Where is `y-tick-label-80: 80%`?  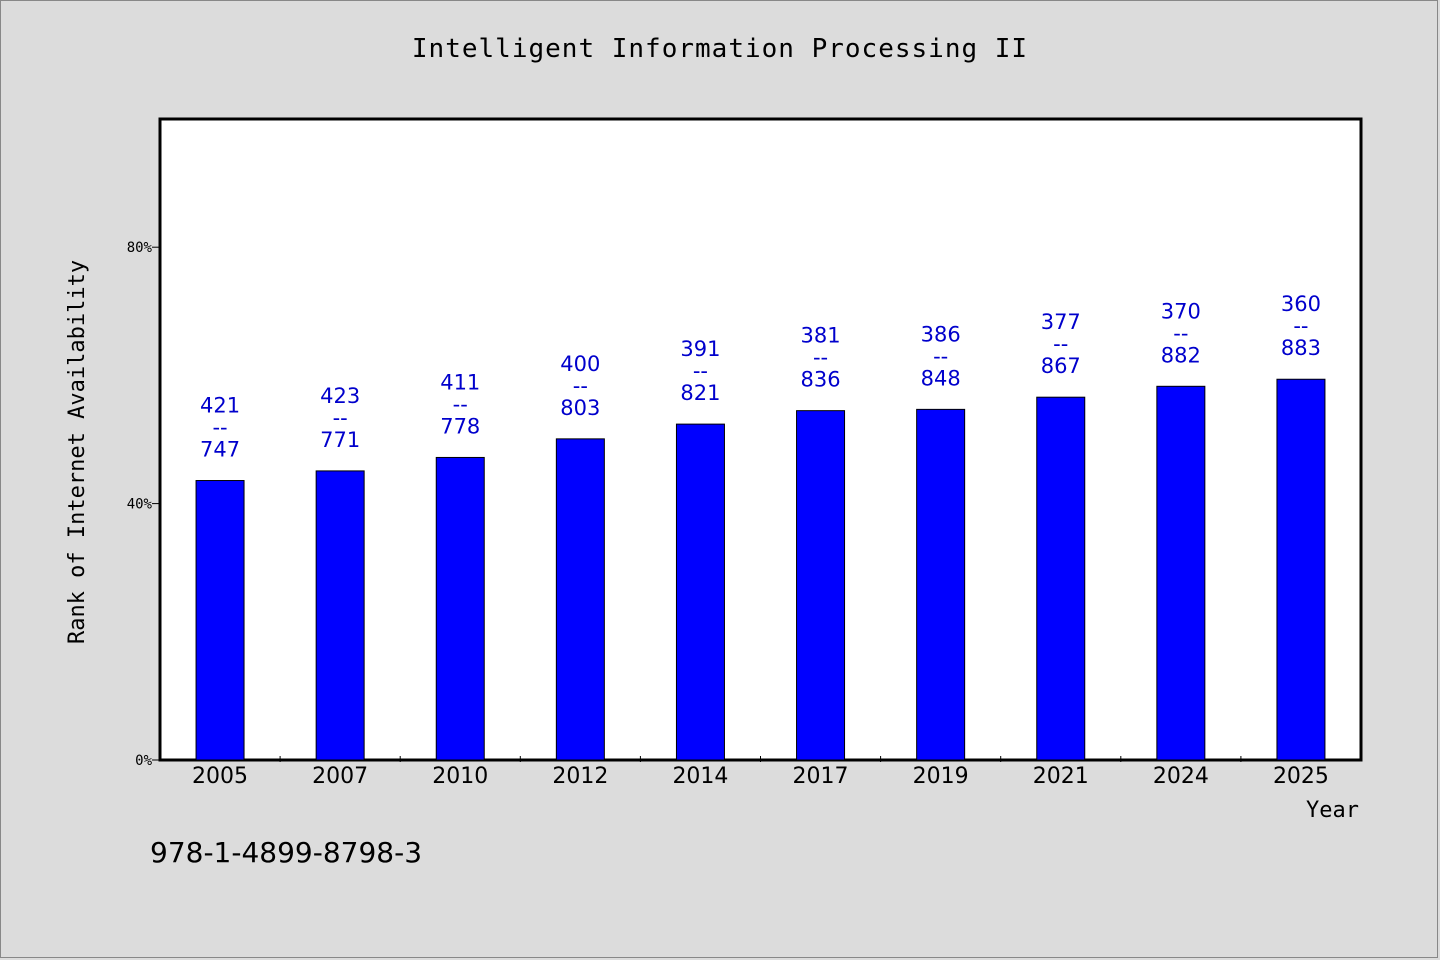 y-tick-label-80: 80% is located at coordinates (140, 248).